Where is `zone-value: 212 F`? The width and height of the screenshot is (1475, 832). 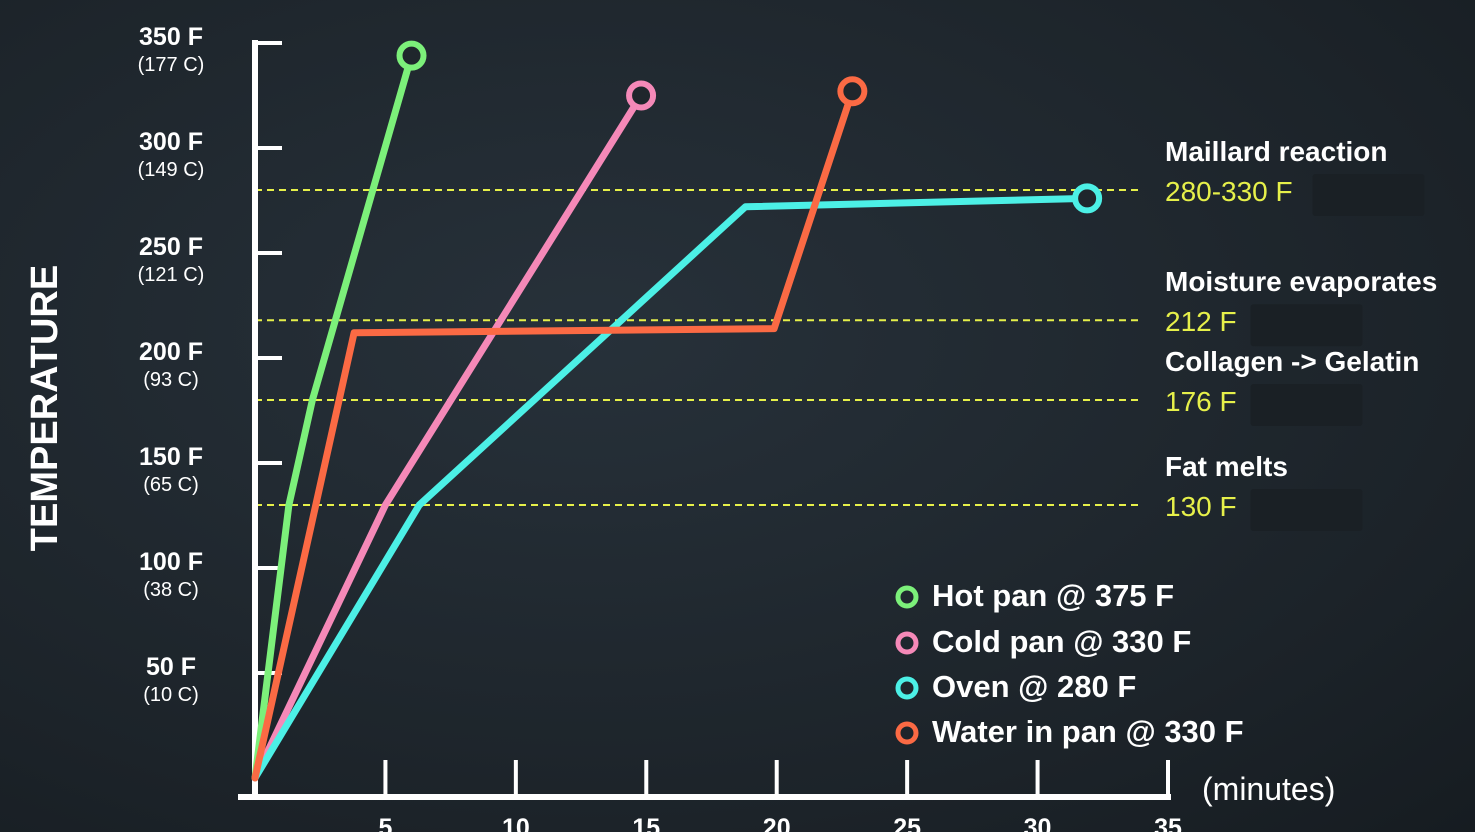
zone-value: 212 F is located at coordinates (1201, 321).